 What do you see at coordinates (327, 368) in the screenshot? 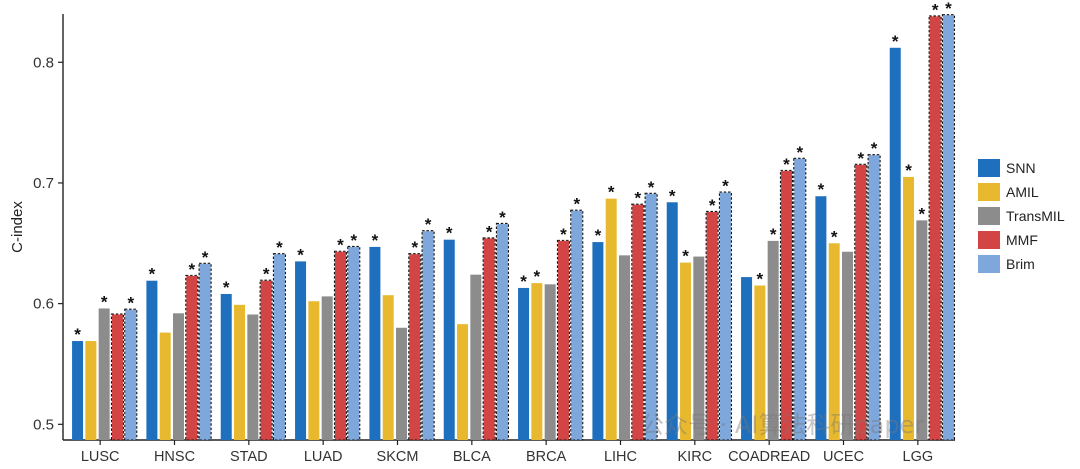
I see `bar-transmil-luad` at bounding box center [327, 368].